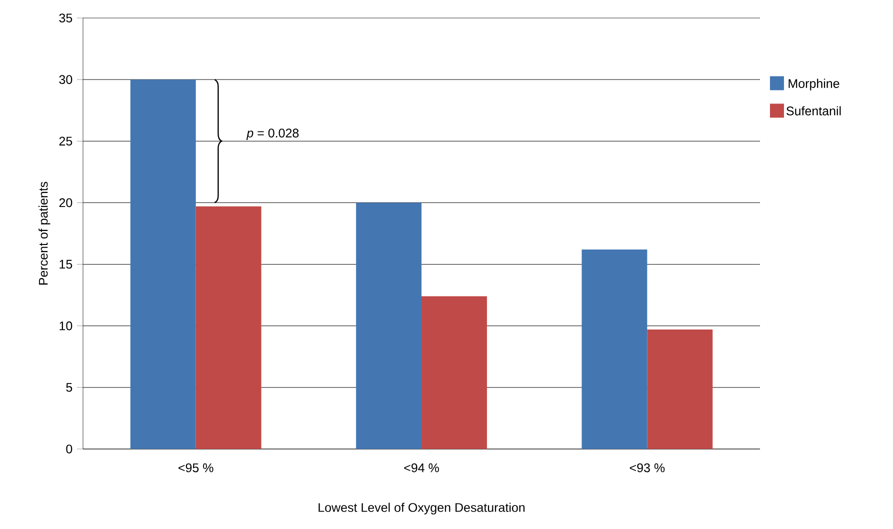 Image resolution: width=893 pixels, height=529 pixels. What do you see at coordinates (814, 84) in the screenshot?
I see `legend-label: Morphine` at bounding box center [814, 84].